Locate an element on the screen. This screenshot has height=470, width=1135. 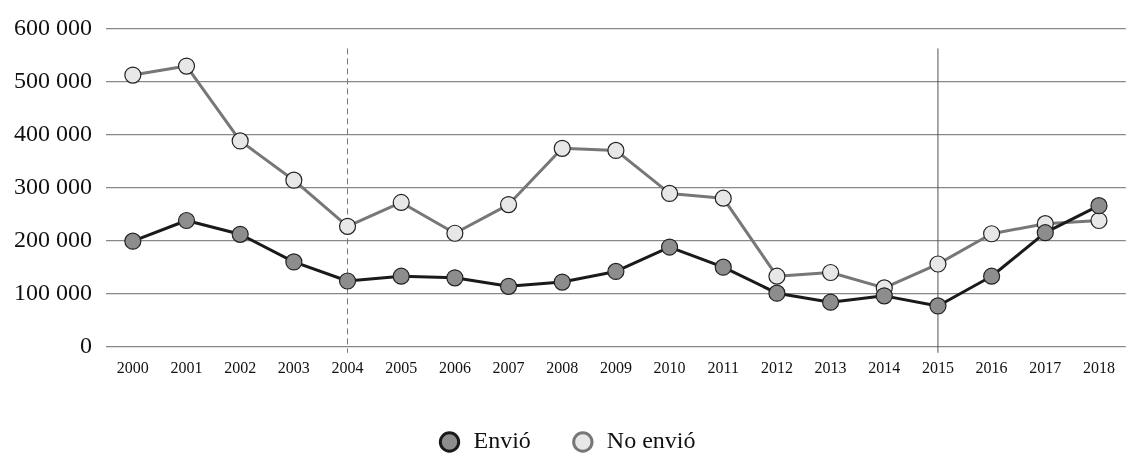
x-tick-label: 2004 is located at coordinates (347, 367).